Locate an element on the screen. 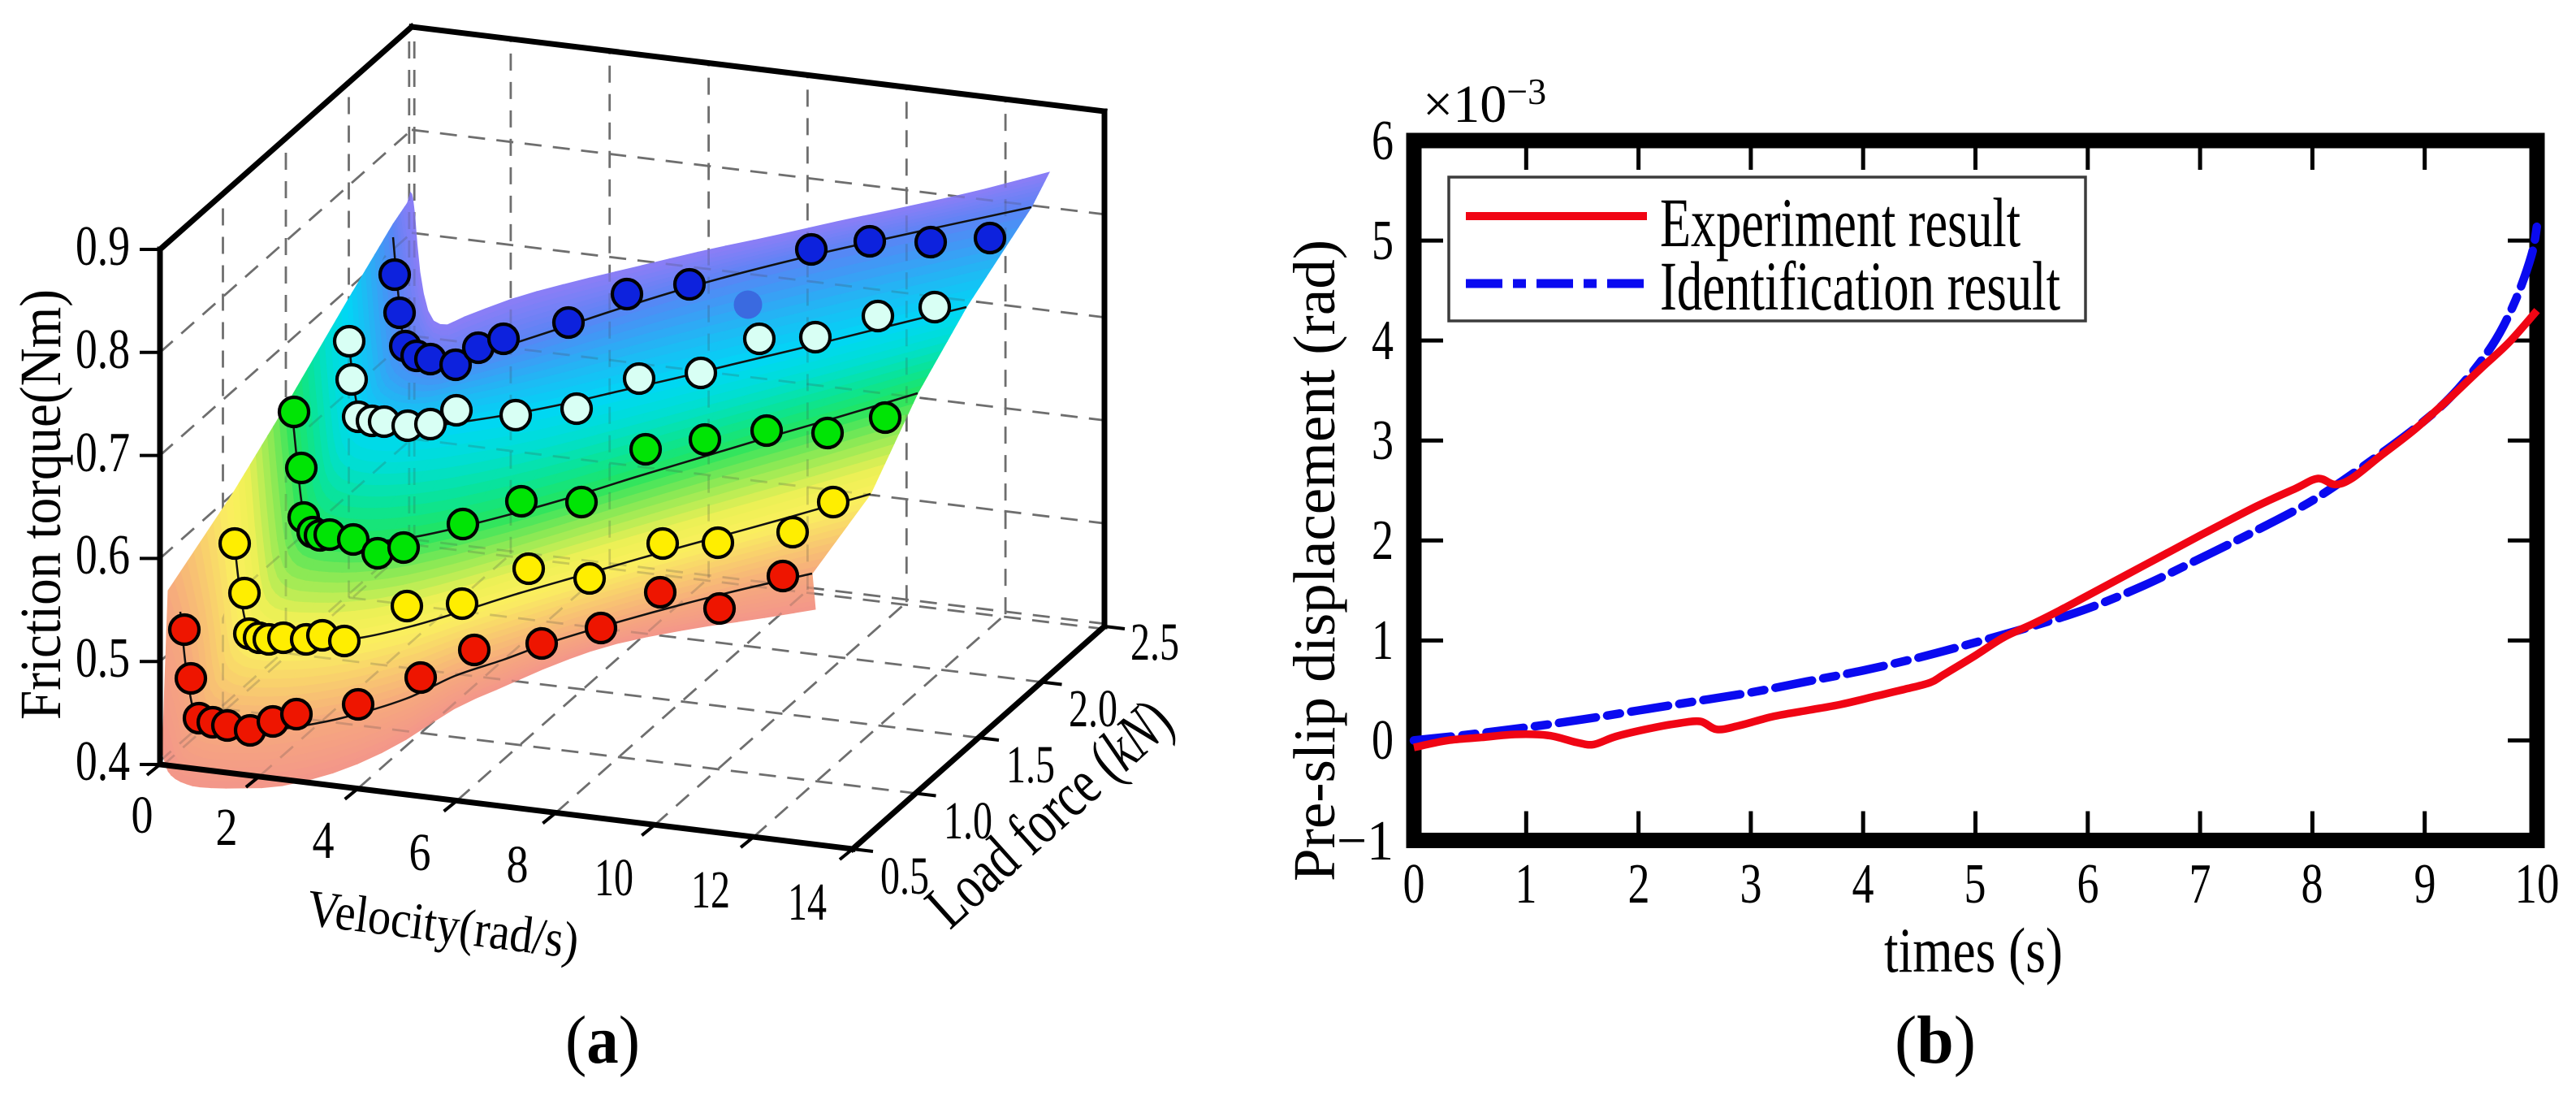 The image size is (2576, 1100). svg-text: Friction torque(Nm) is located at coordinates (40, 504).